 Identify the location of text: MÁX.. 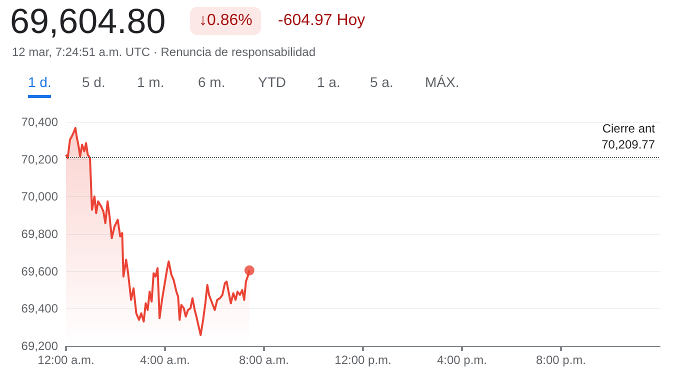
(442, 83).